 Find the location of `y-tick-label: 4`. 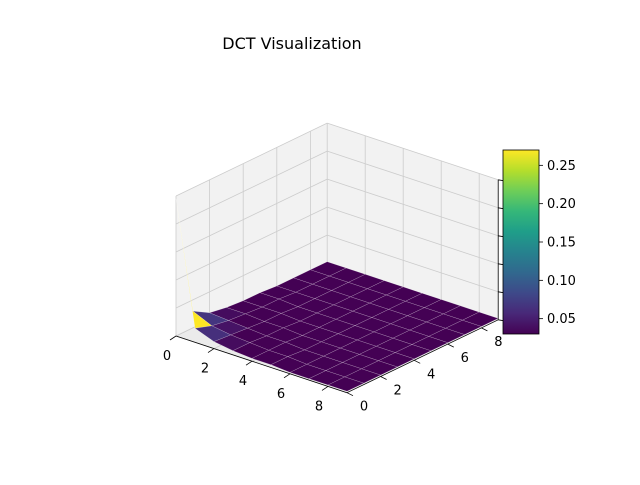

y-tick-label: 4 is located at coordinates (431, 374).